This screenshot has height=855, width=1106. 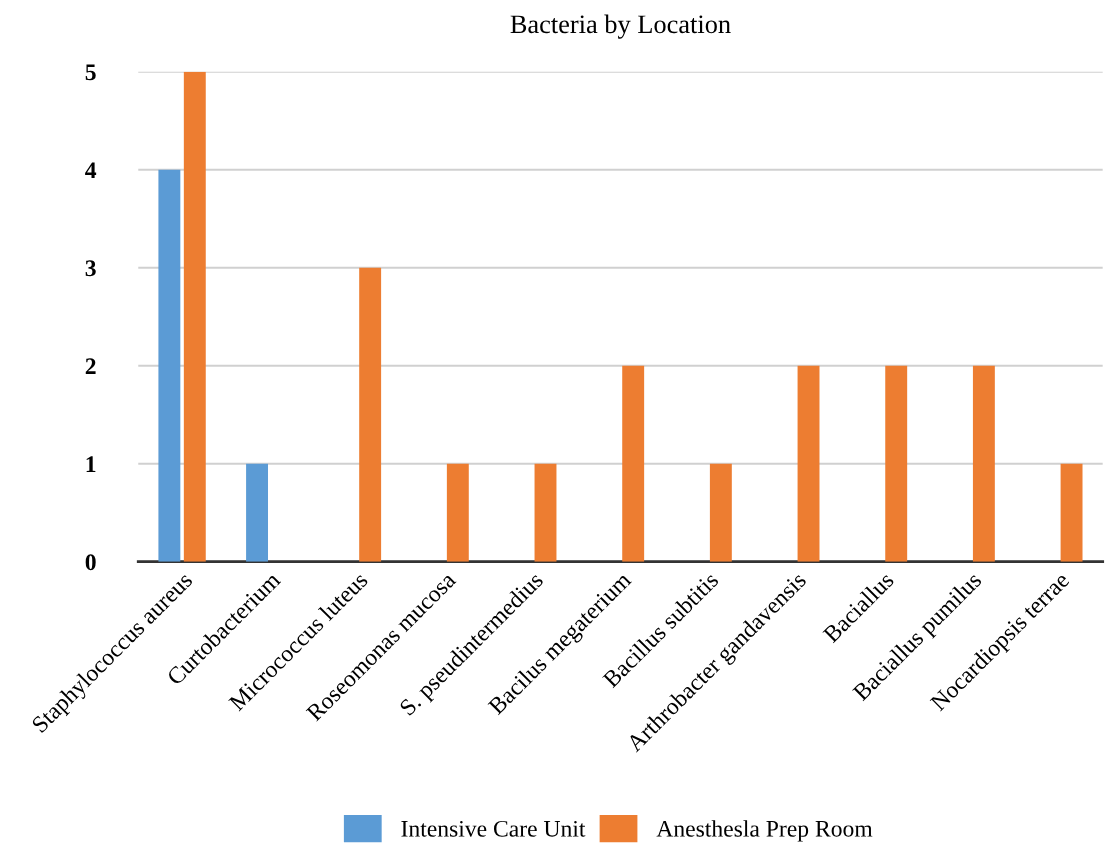 I want to click on legend-label: Anesthesla Prep Room, so click(x=764, y=831).